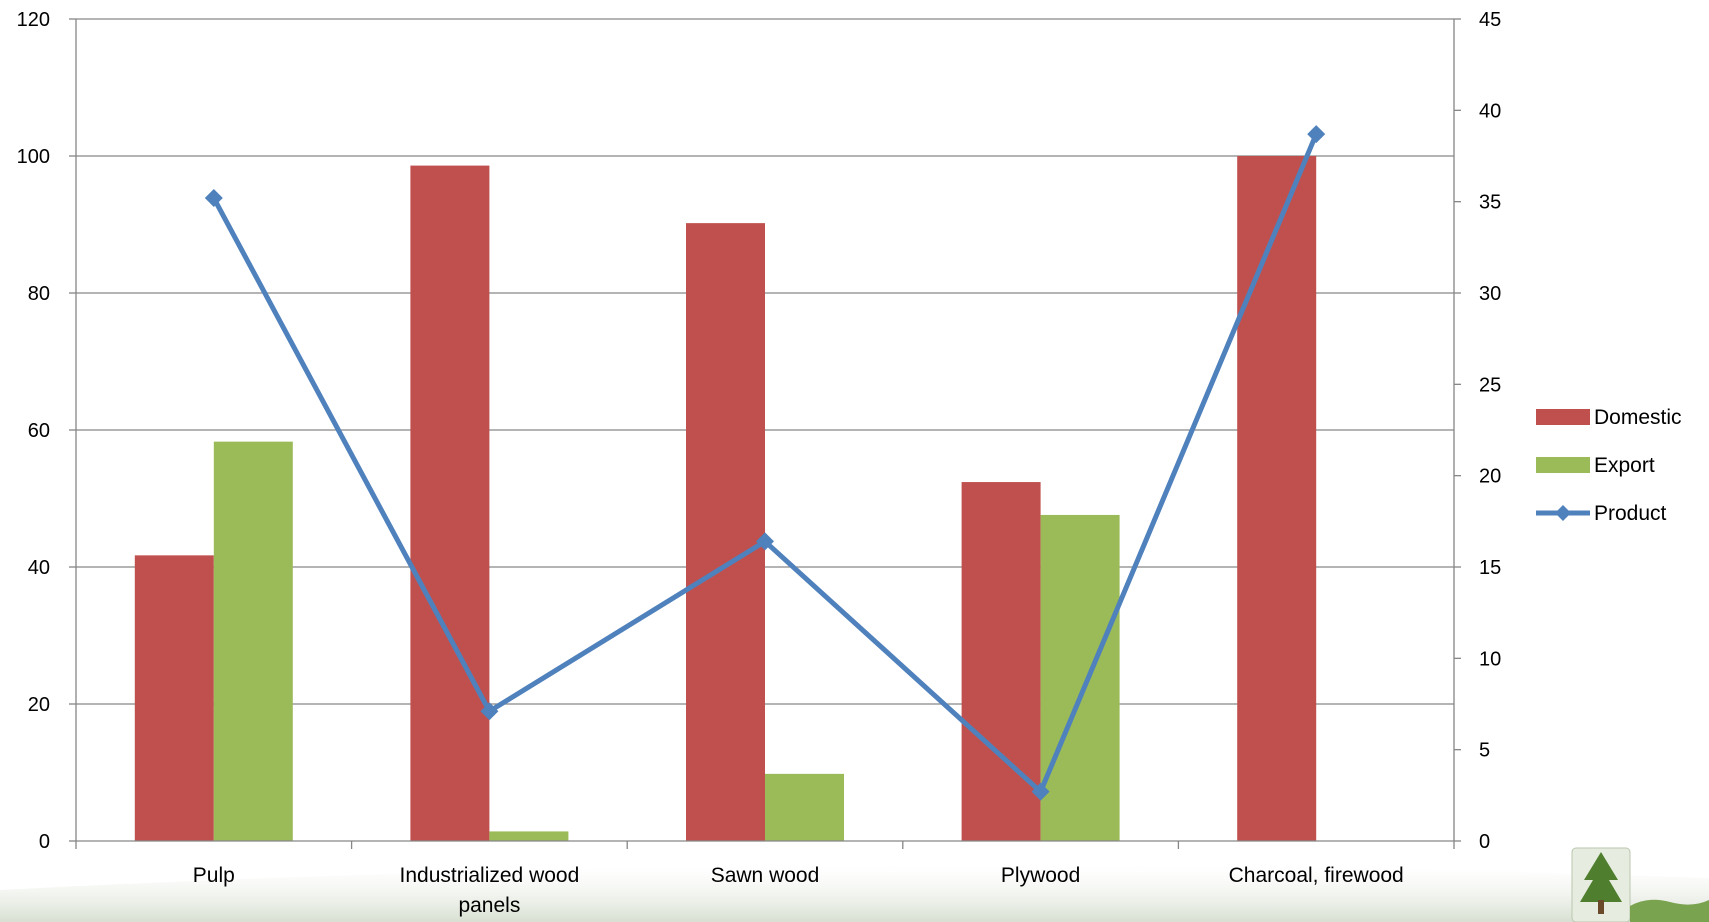  What do you see at coordinates (1490, 203) in the screenshot?
I see `right-tick-label: 35` at bounding box center [1490, 203].